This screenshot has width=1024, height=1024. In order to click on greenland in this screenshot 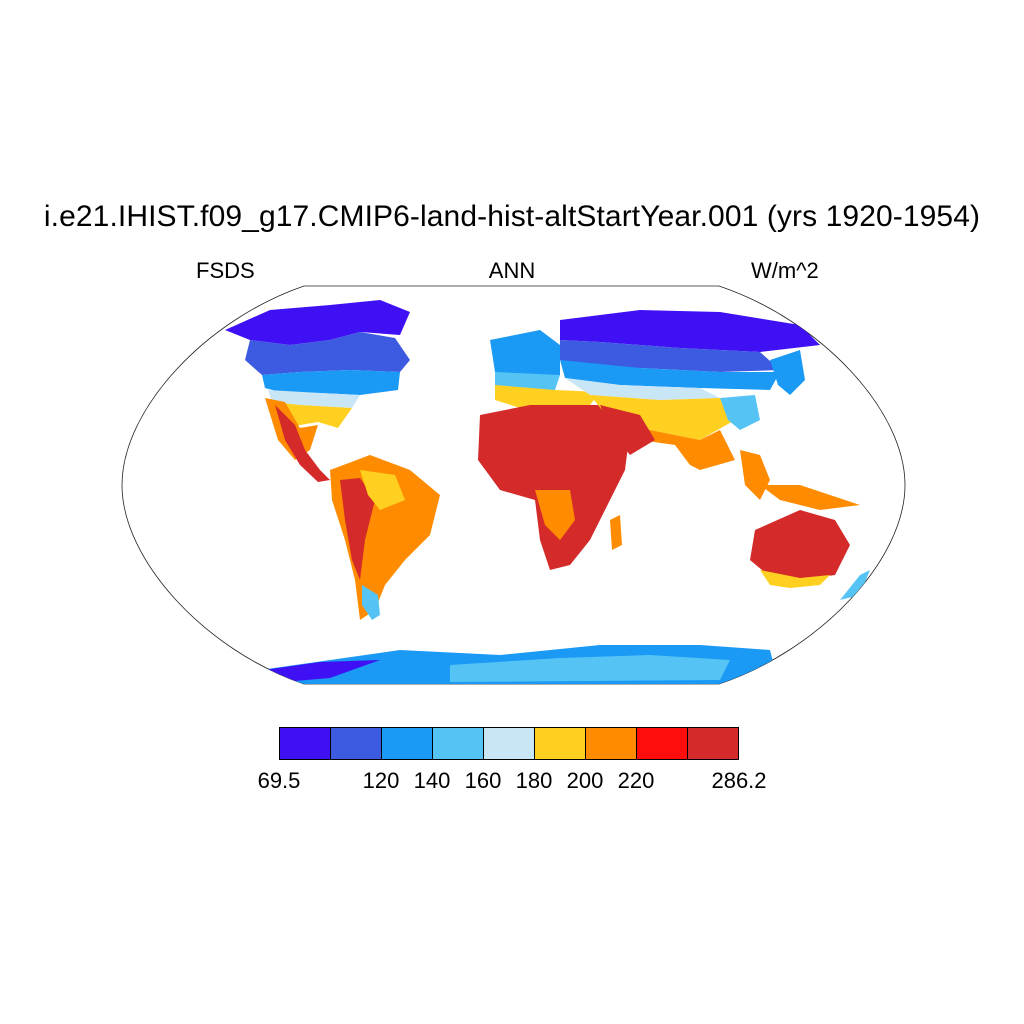, I will do `click(440, 320)`.